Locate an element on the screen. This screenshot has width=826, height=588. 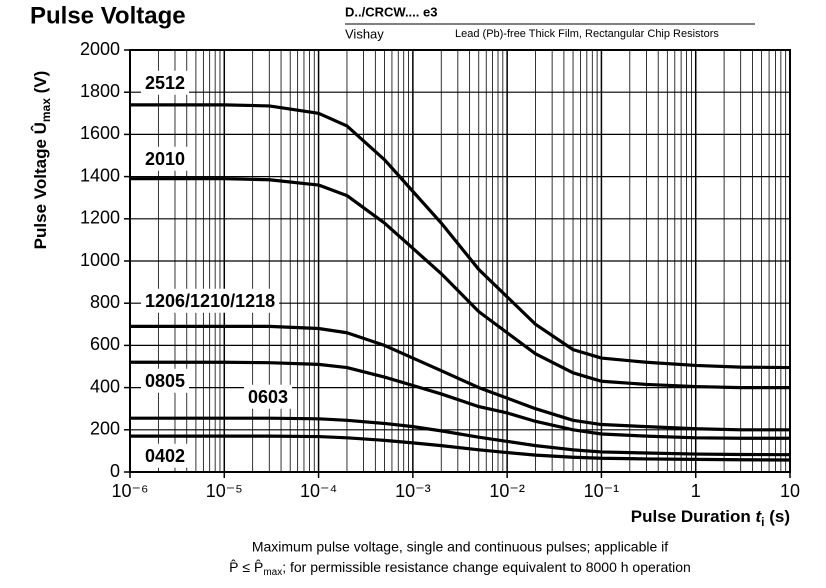
curve-label: 0603 is located at coordinates (268, 397).